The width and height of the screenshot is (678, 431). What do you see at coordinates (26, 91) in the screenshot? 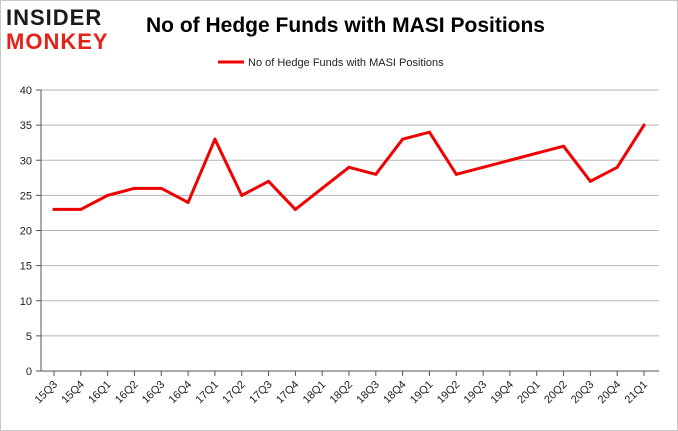
I see `y-tick-label: 40` at bounding box center [26, 91].